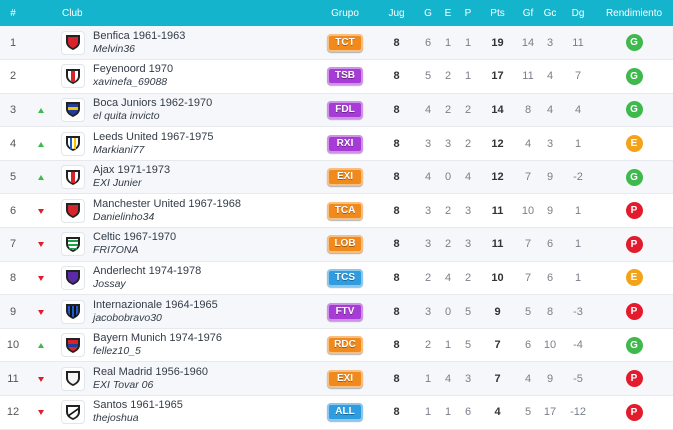 The height and width of the screenshot is (430, 673). What do you see at coordinates (528, 210) in the screenshot?
I see `goals-for: 10` at bounding box center [528, 210].